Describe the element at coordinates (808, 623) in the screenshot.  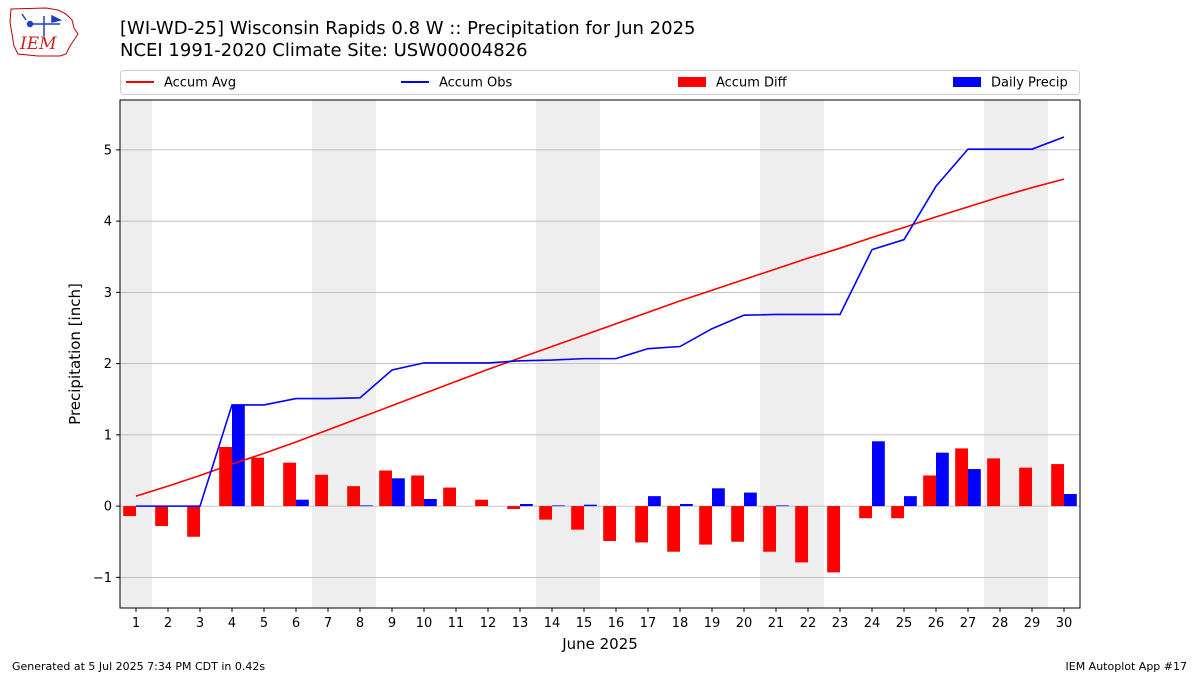
I see `x-tick-label: 22` at that location.